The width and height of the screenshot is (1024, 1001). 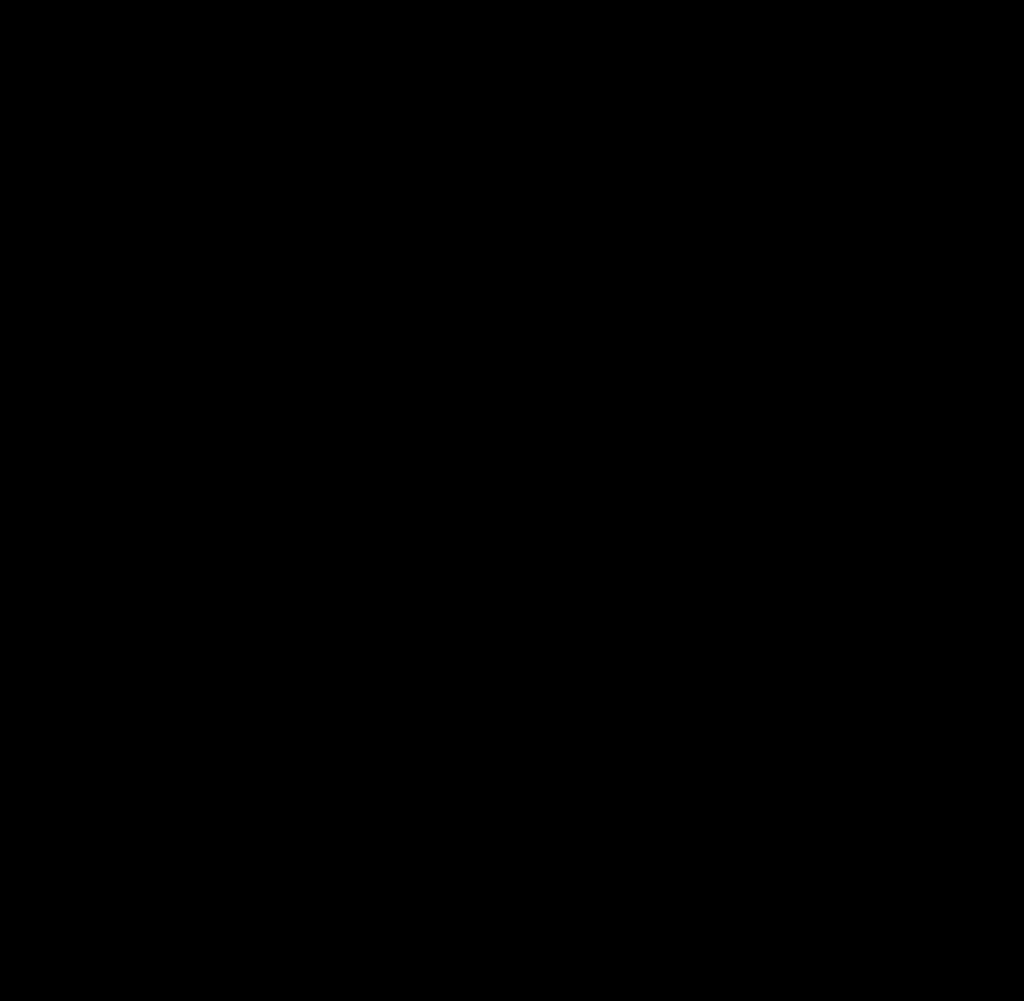 I want to click on chart-title: Colorado, so click(x=35, y=2).